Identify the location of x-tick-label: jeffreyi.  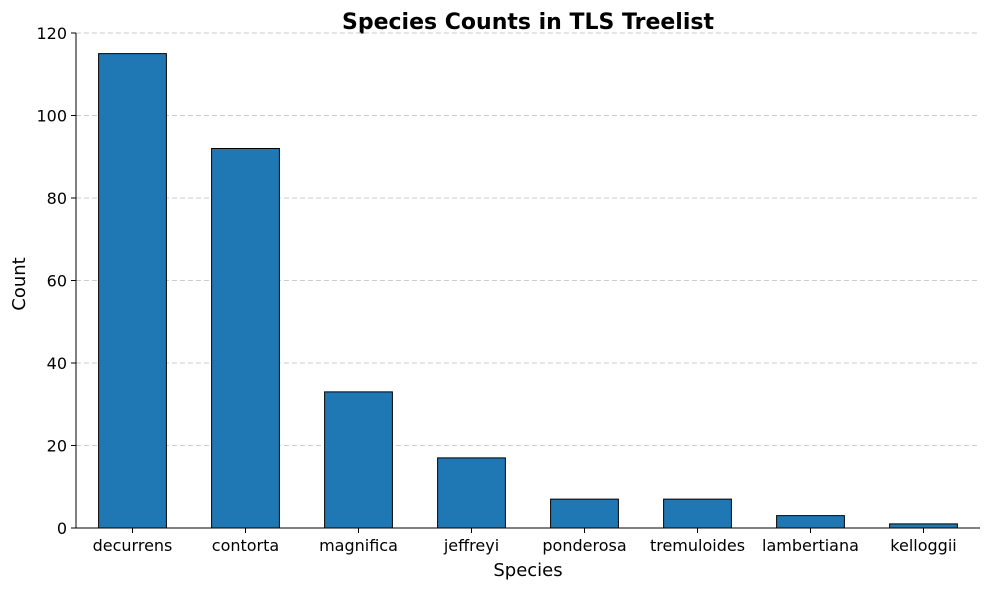
(471, 545).